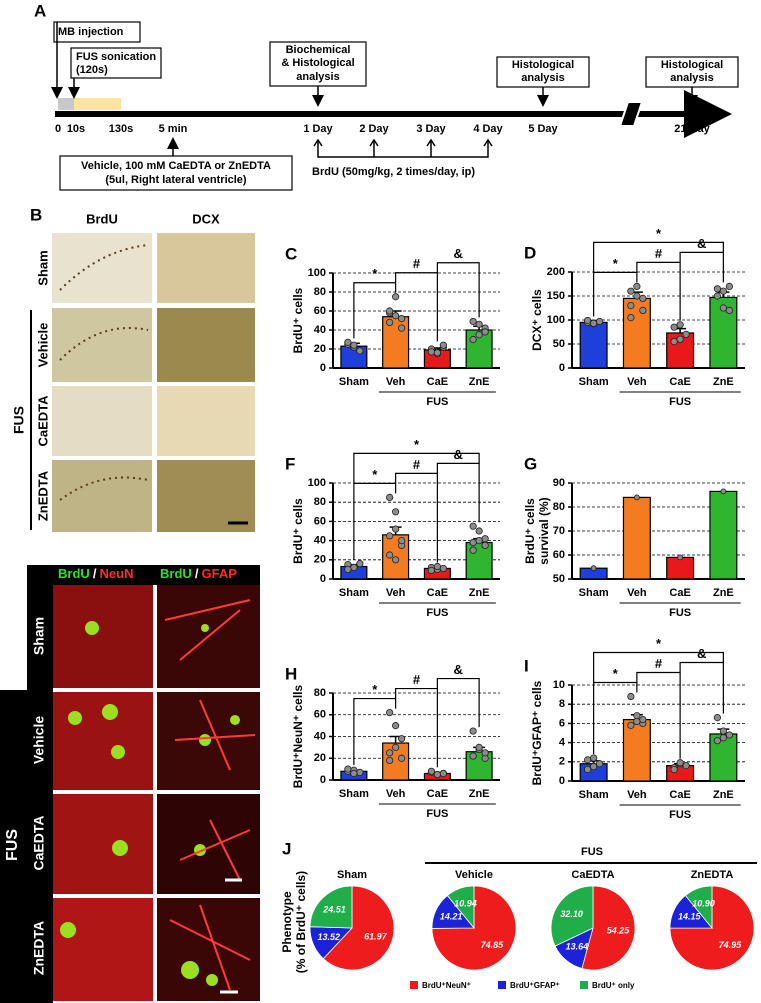  Describe the element at coordinates (76, 129) in the screenshot. I see `time-tick: 10s` at that location.